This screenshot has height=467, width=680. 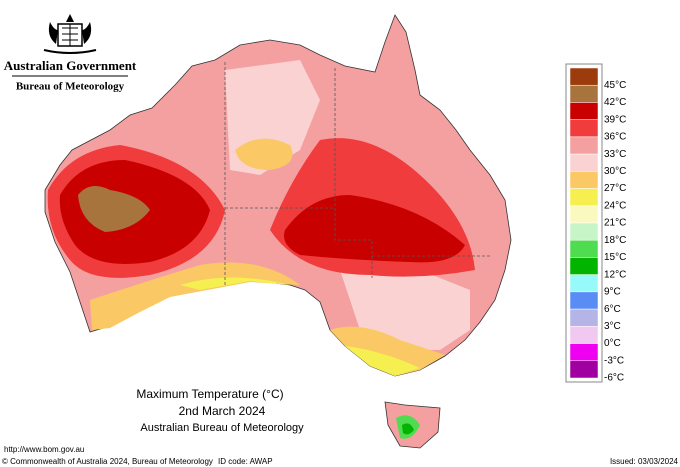 What do you see at coordinates (222, 411) in the screenshot?
I see `date: 2nd March 2024` at bounding box center [222, 411].